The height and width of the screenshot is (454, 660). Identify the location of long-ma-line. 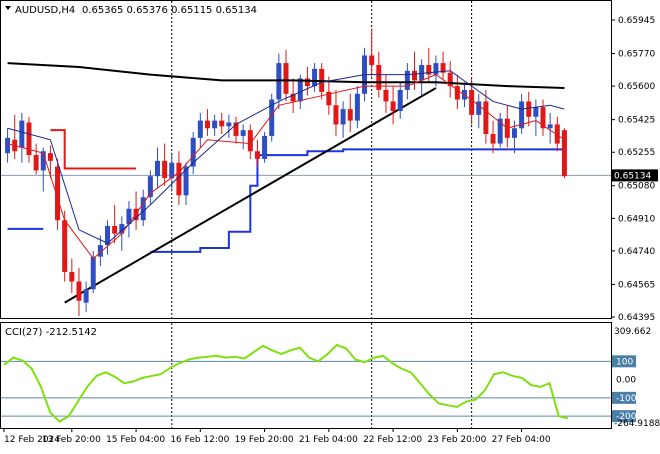
(286, 76).